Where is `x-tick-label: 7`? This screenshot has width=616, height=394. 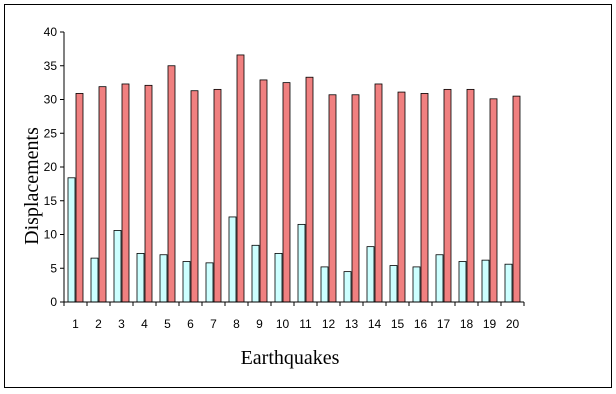 x-tick-label: 7 is located at coordinates (213, 324).